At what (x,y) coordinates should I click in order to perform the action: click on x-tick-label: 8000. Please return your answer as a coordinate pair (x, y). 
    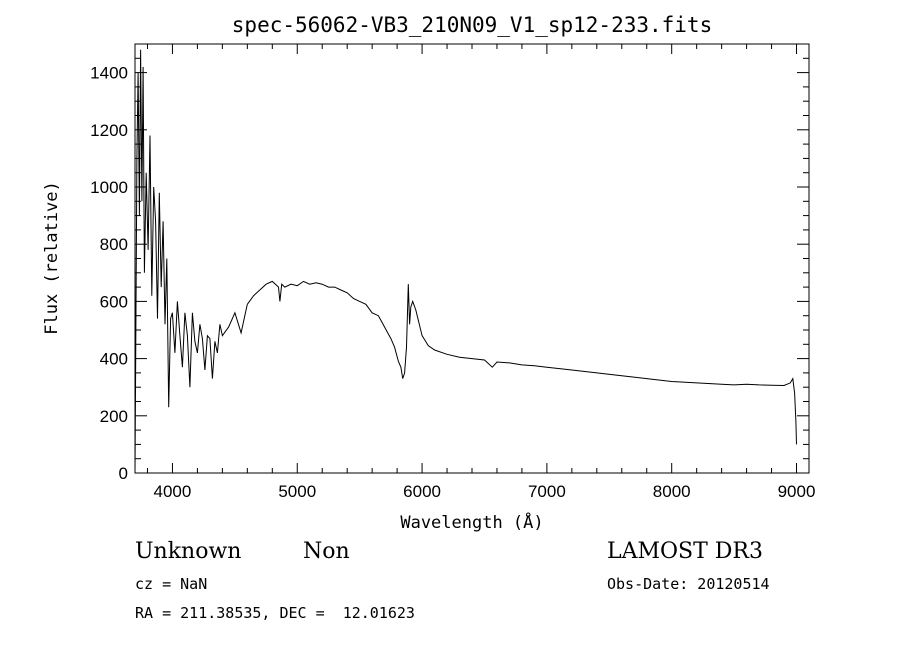
    Looking at the image, I should click on (672, 491).